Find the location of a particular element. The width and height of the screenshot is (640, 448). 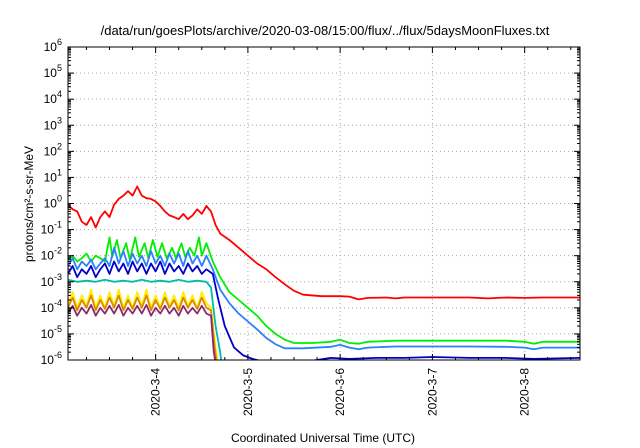

y-tick-label: 10⁻¹ is located at coordinates (51, 228).